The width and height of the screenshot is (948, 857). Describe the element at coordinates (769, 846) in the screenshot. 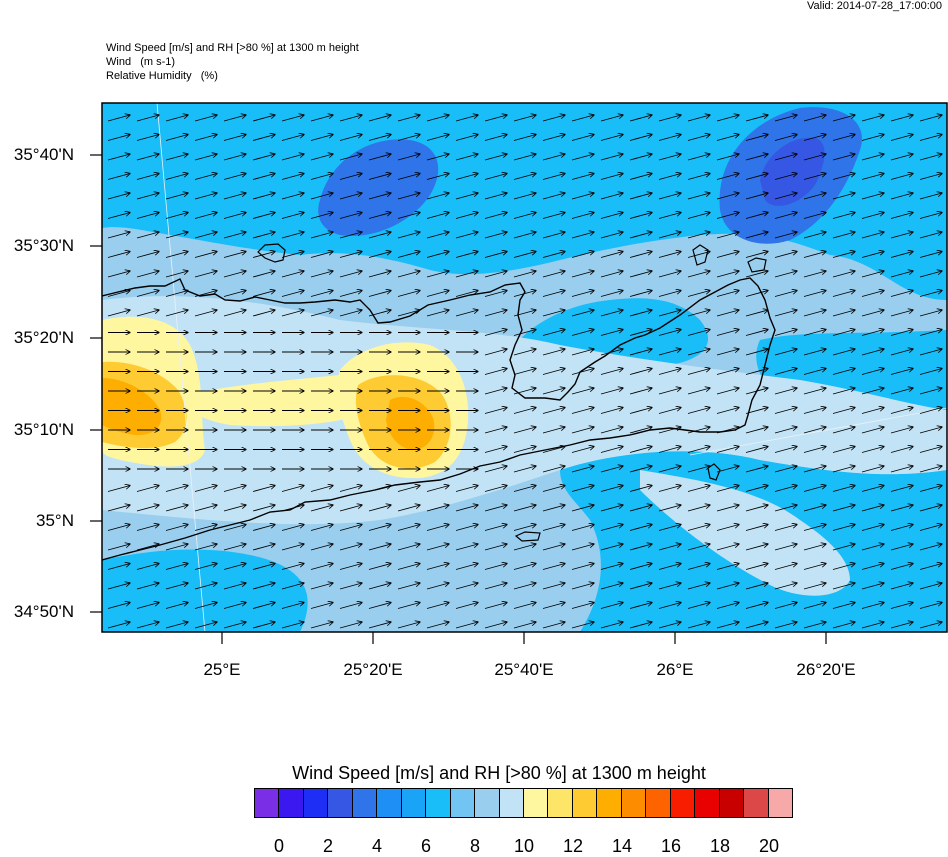

I see `colorbar-label: 20` at that location.